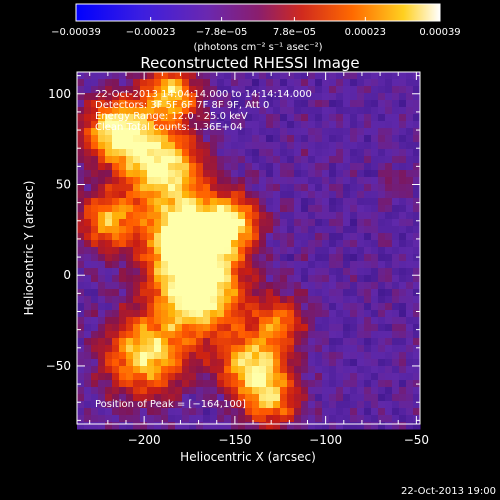 This screenshot has height=500, width=500. What do you see at coordinates (203, 94) in the screenshot?
I see `annotation-line: 22-Oct-2013 14:04:14.000 to 14:14:14.000` at bounding box center [203, 94].